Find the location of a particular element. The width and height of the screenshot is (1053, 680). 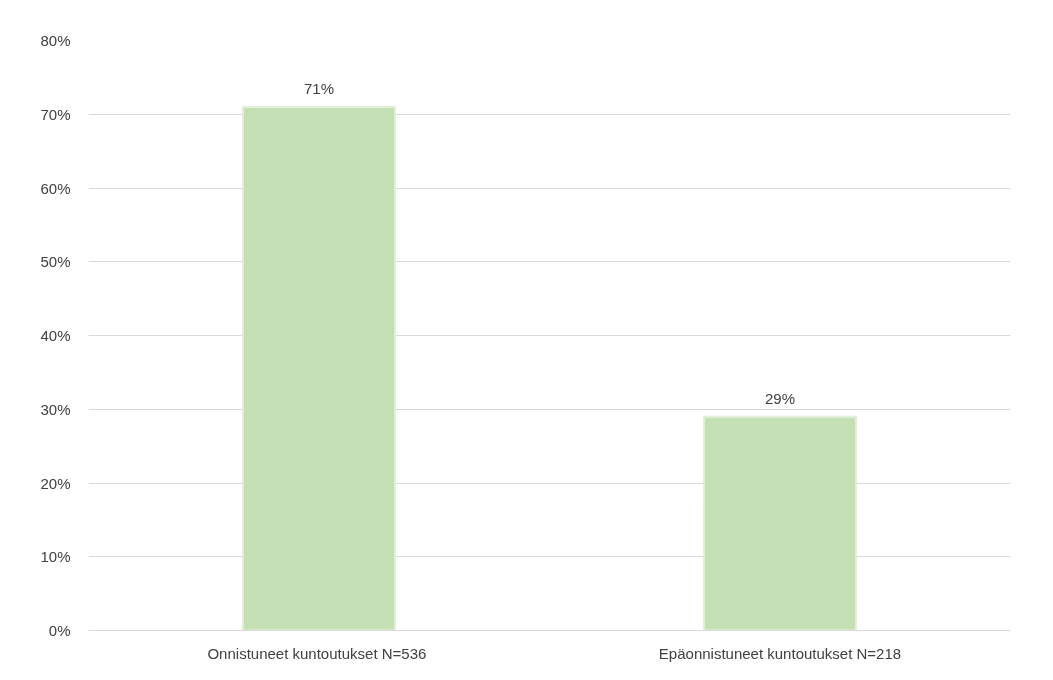

x-tick-label: Onnistuneet kuntoutukset N=536 is located at coordinates (317, 653).